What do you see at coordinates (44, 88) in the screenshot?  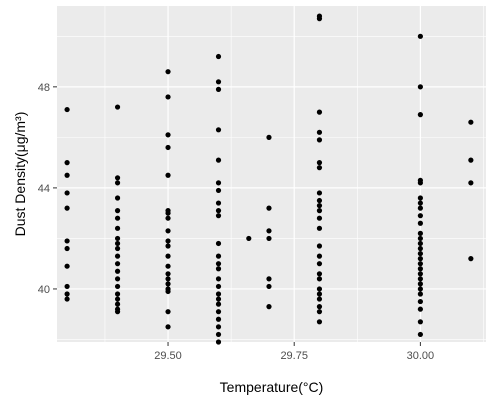 I see `y-tick-label: 48` at bounding box center [44, 88].